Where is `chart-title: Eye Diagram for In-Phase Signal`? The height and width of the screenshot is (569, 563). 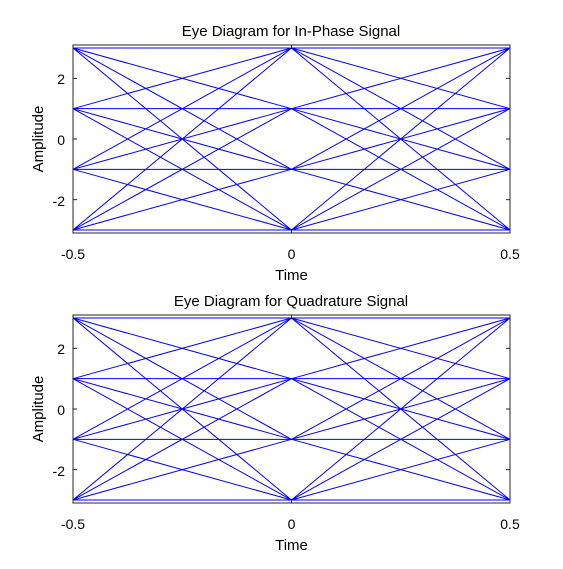
chart-title: Eye Diagram for In-Phase Signal is located at coordinates (291, 31).